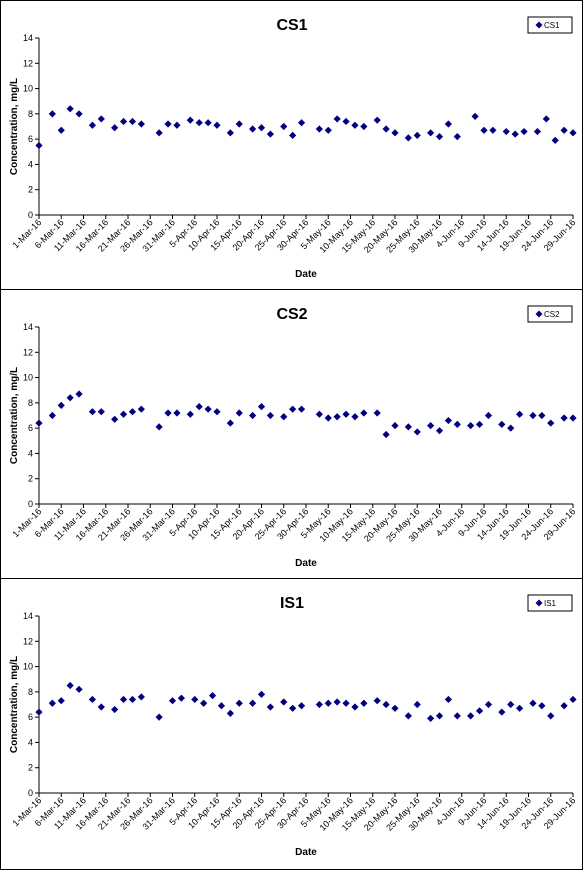  Describe the element at coordinates (552, 25) in the screenshot. I see `legend-label: CS1` at that location.